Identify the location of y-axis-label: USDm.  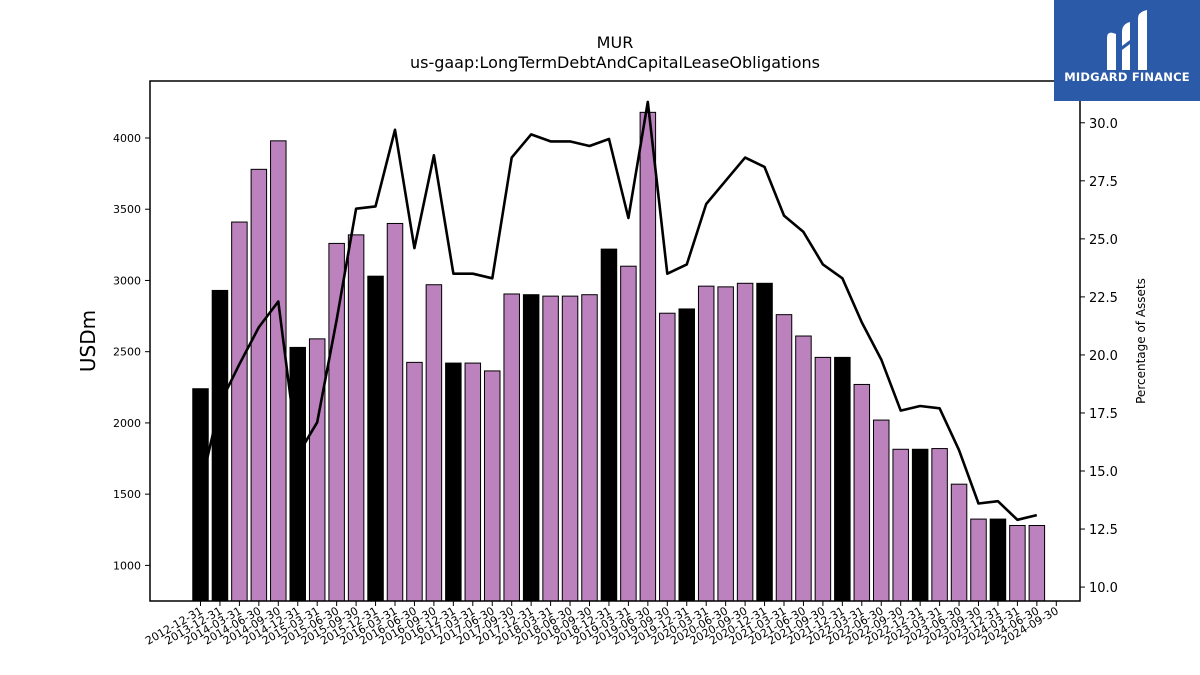
(88, 341).